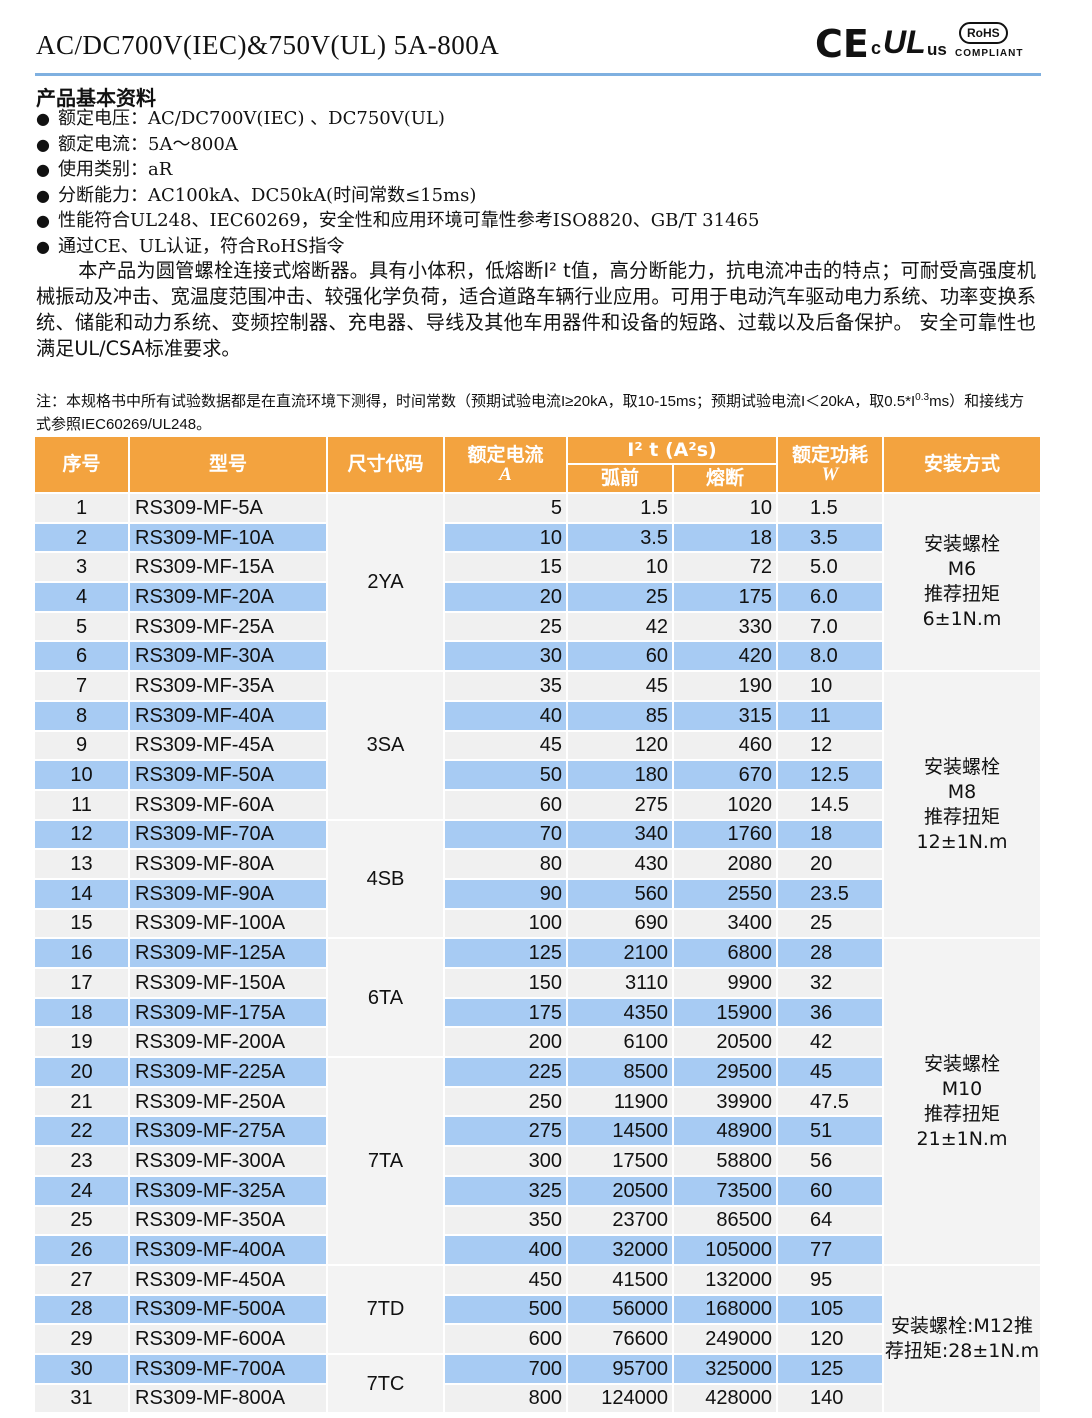 The height and width of the screenshot is (1418, 1092). I want to click on mounting-line: 12±1N.m, so click(962, 841).